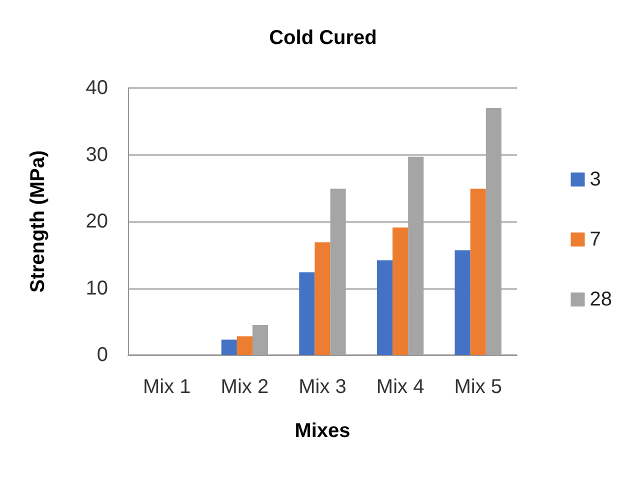  What do you see at coordinates (595, 239) in the screenshot?
I see `legend-label: 7` at bounding box center [595, 239].